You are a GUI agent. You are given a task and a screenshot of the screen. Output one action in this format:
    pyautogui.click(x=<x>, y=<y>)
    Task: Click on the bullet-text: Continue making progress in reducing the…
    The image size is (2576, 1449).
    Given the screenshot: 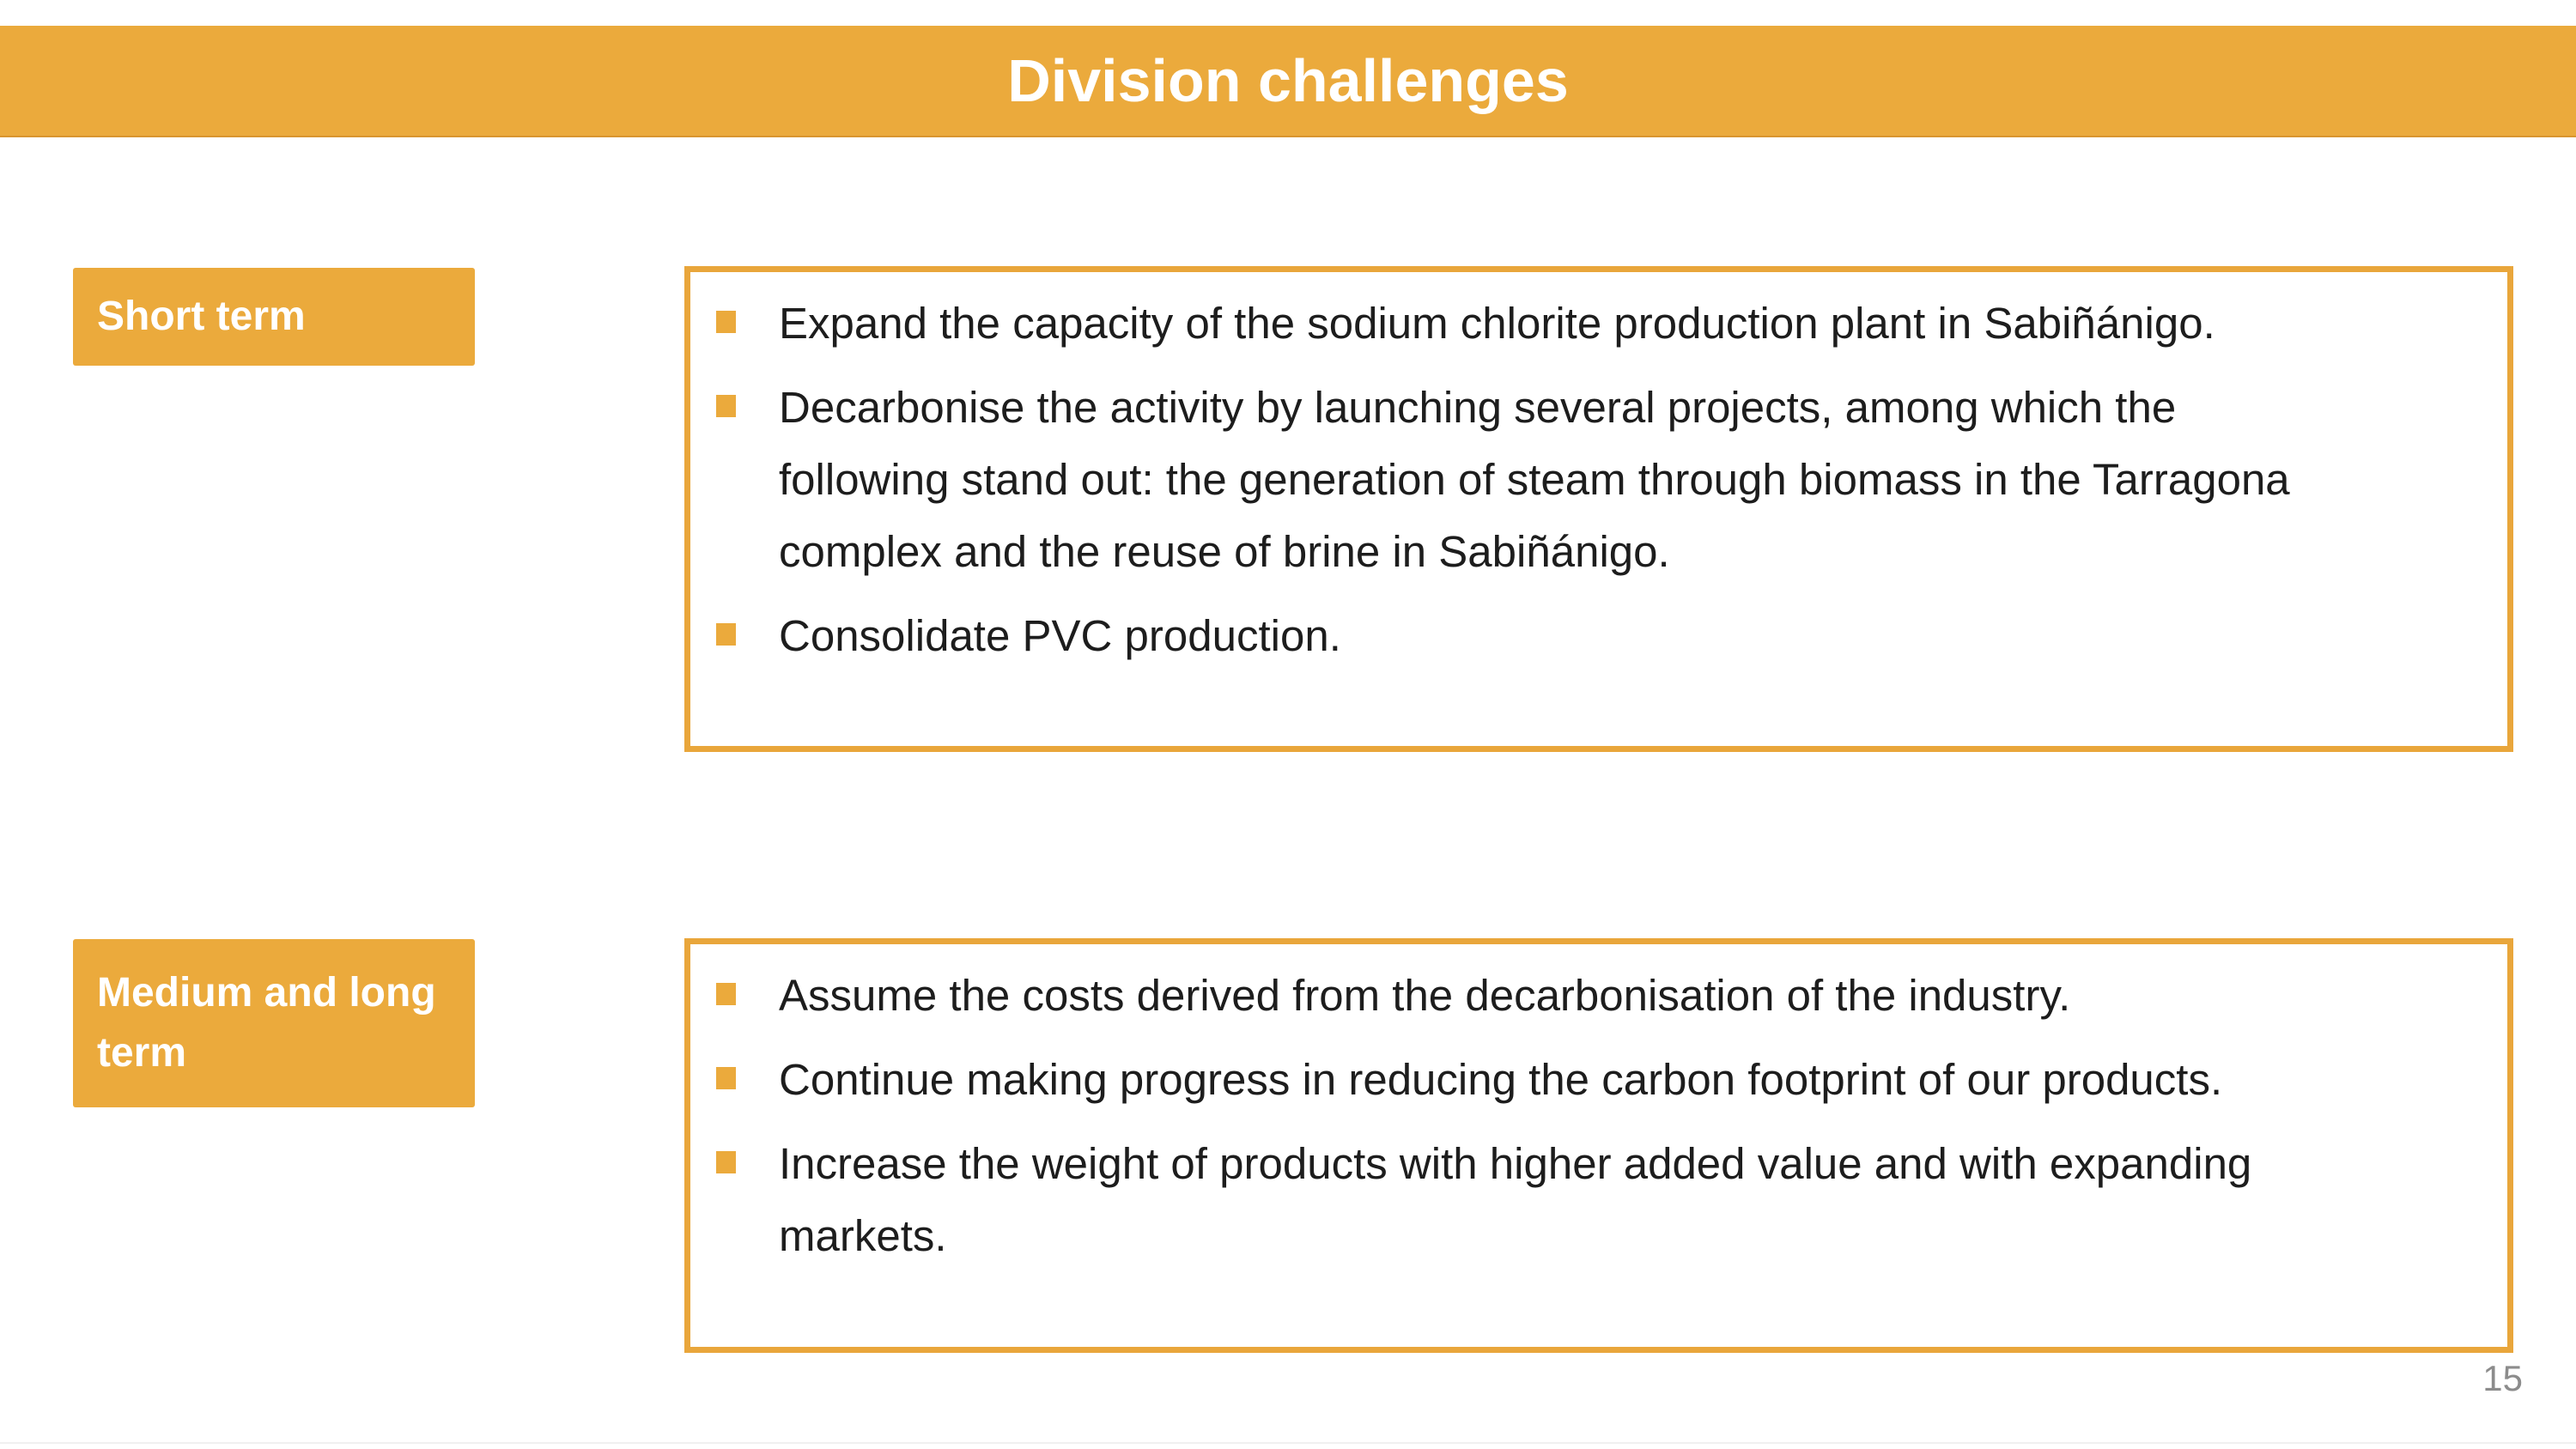 What is the action you would take?
    pyautogui.click(x=1501, y=1079)
    